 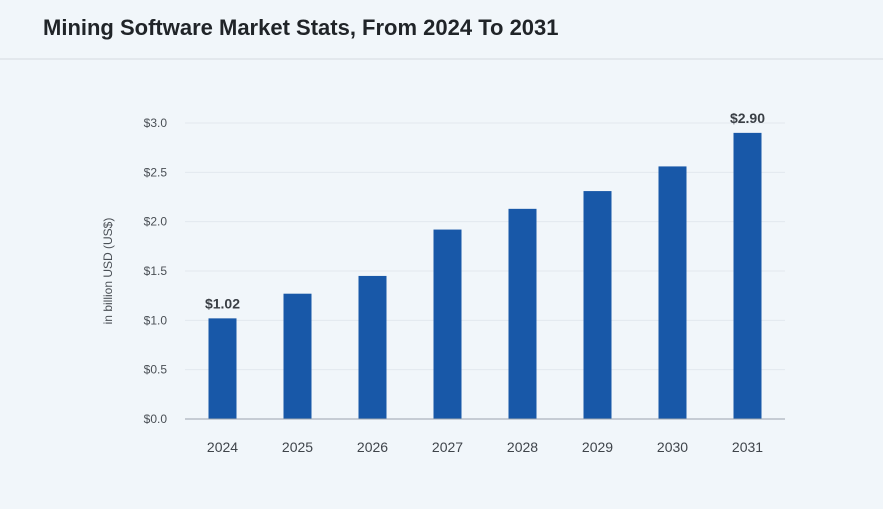 I want to click on data-label-2024: $1.02, so click(x=222, y=303).